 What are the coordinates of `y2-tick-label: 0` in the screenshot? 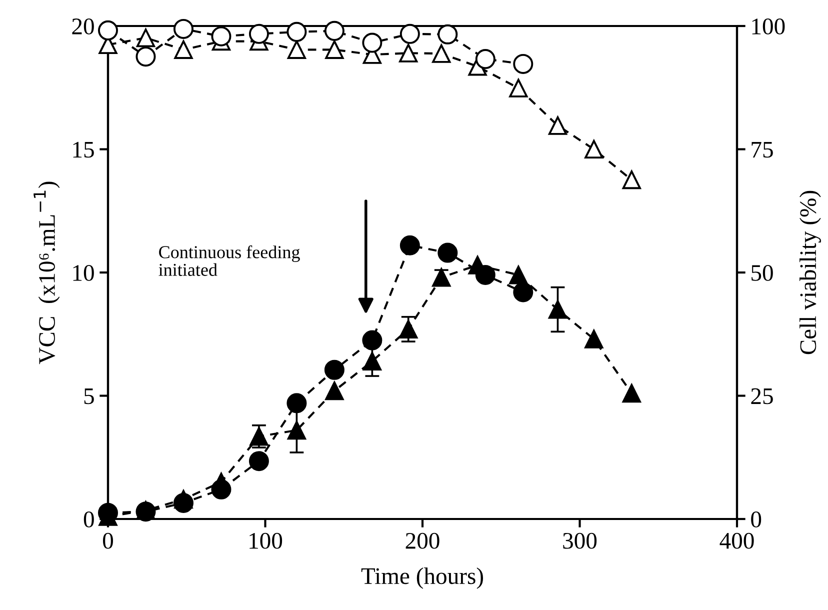 It's located at (756, 519).